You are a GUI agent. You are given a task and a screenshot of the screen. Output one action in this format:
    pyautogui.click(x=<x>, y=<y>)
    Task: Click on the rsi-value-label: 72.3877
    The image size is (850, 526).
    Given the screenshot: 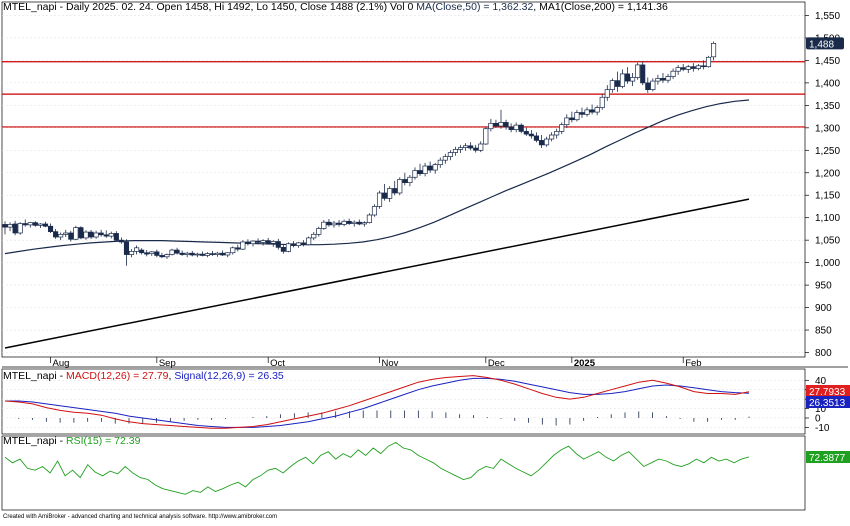 What is the action you would take?
    pyautogui.click(x=827, y=458)
    